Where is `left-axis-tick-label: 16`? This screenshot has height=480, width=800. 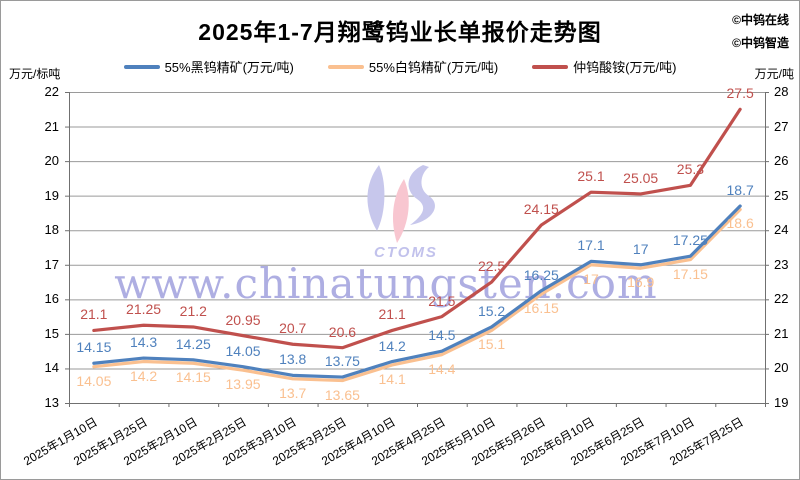 left-axis-tick-label: 16 is located at coordinates (51, 299).